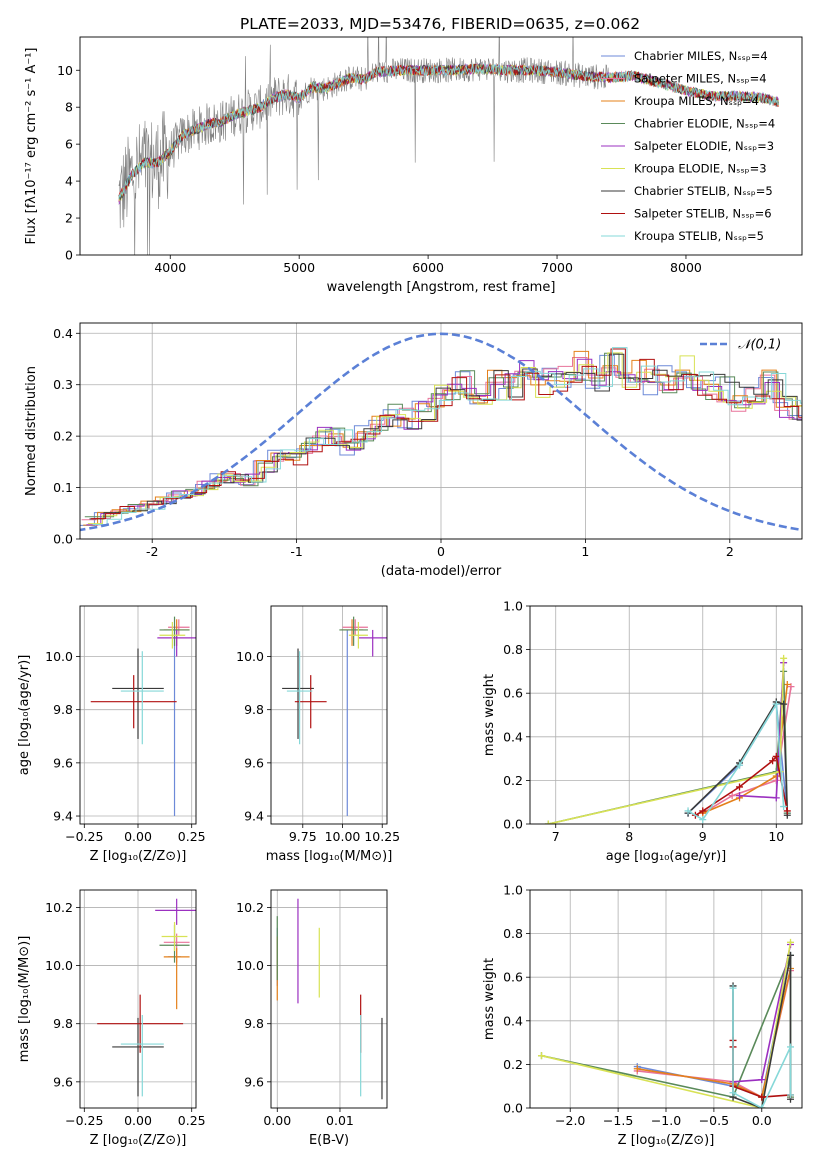 The image size is (819, 1170). Describe the element at coordinates (192, 836) in the screenshot. I see `x-tick-label: 0.25` at that location.